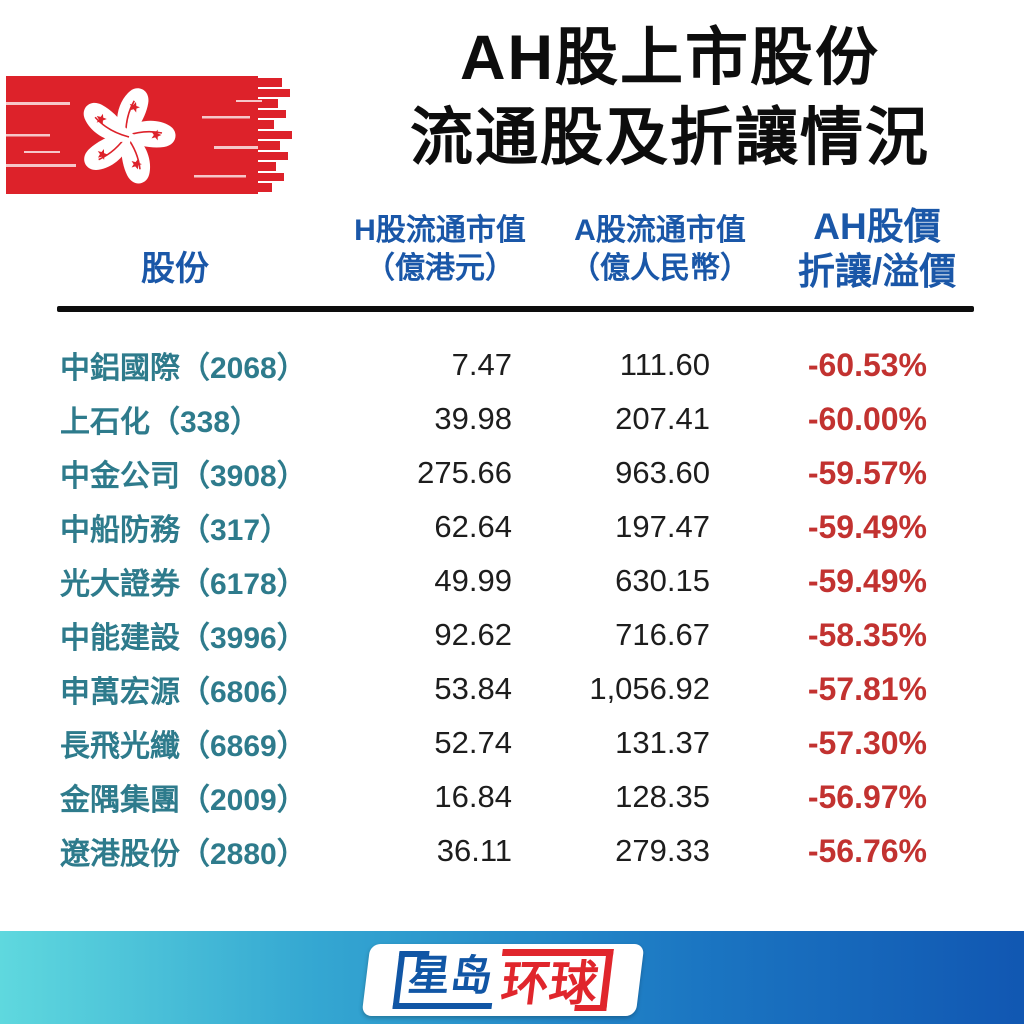 The width and height of the screenshot is (1024, 1024). I want to click on discount-cell: -57.30%, so click(867, 742).